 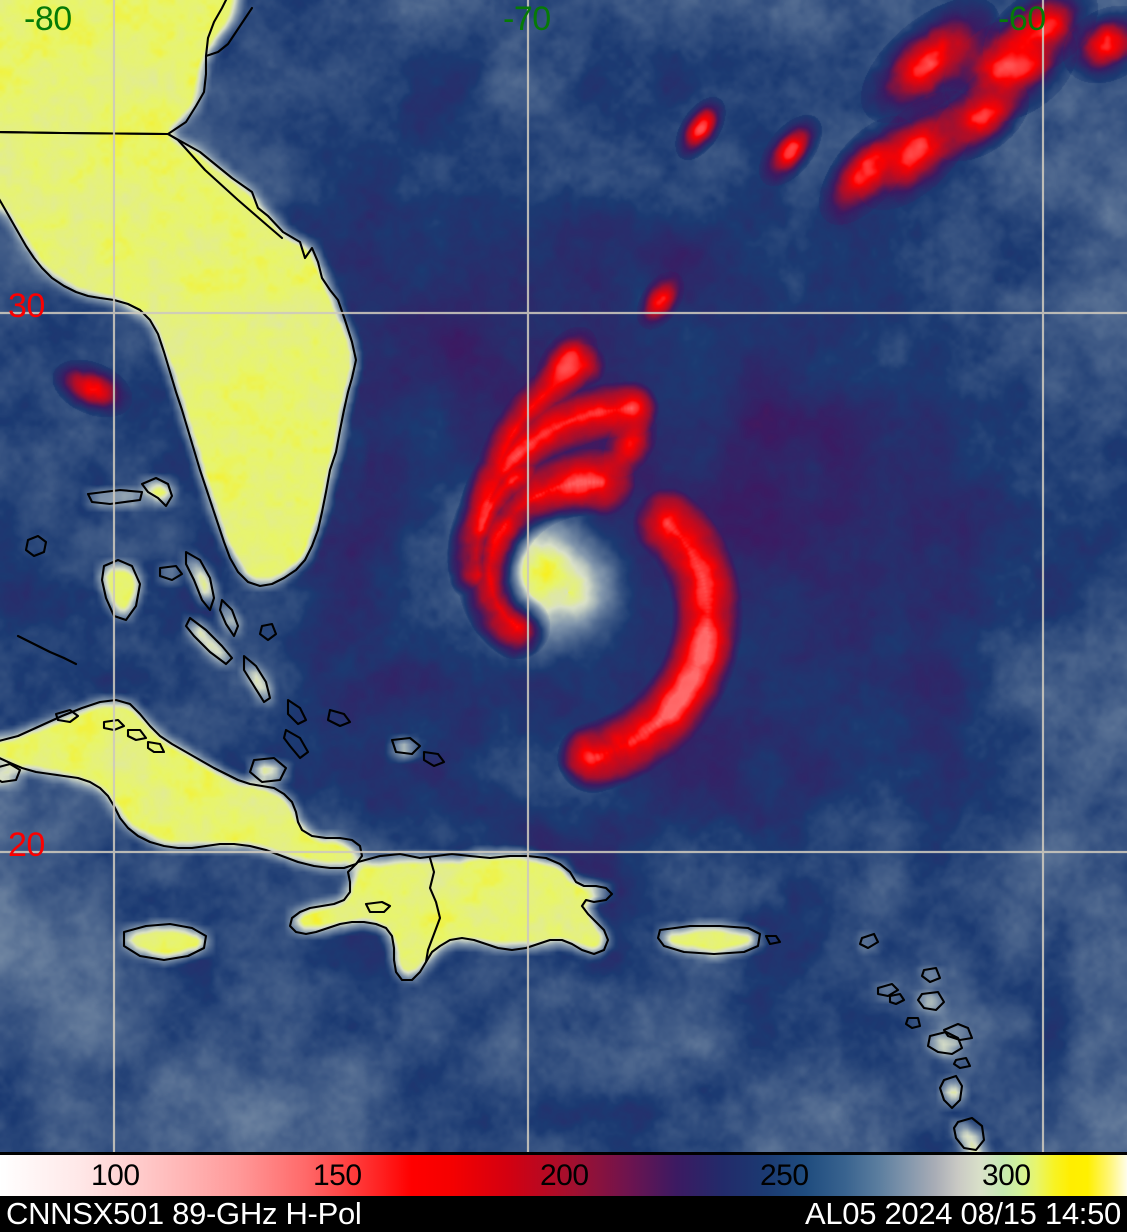 I want to click on latitude-label-30: 30, so click(x=26, y=306).